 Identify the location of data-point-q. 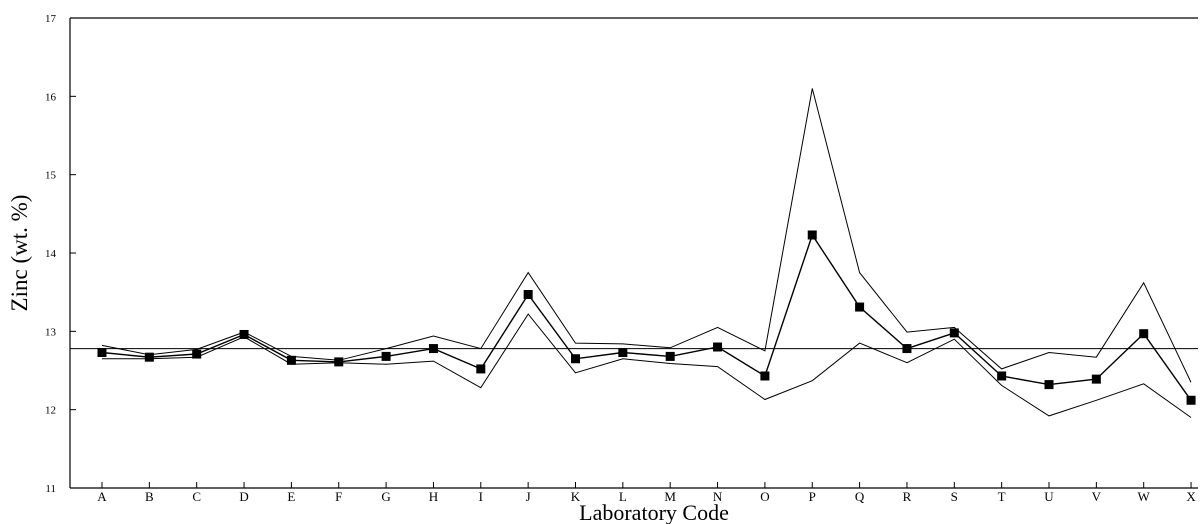
(860, 307).